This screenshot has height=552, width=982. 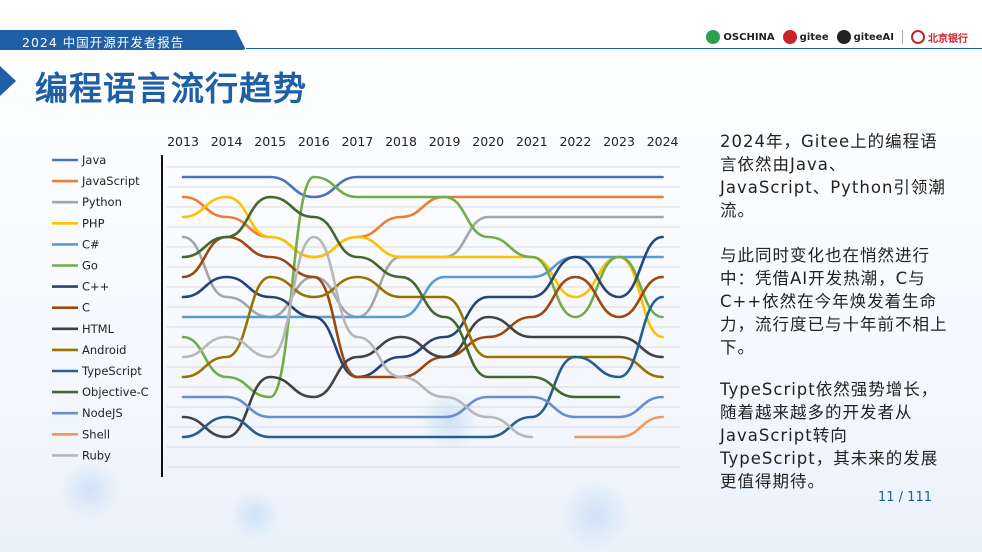 I want to click on series-ruby, so click(x=357, y=337).